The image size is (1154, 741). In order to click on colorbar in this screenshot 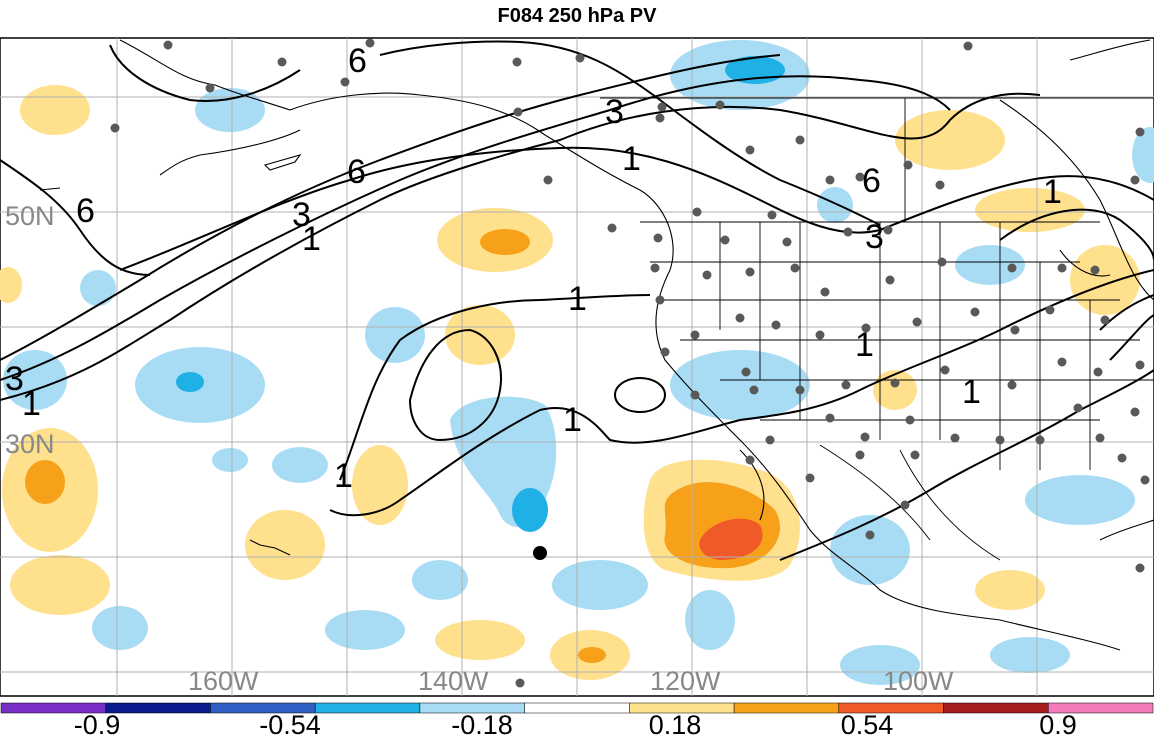, I will do `click(577, 708)`.